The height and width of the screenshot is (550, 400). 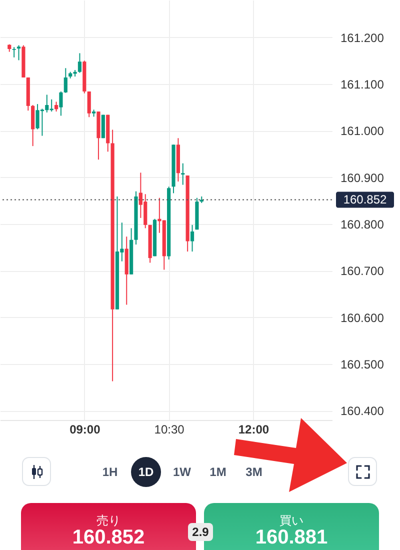 I want to click on x-tick-label: 09:00, so click(x=85, y=429).